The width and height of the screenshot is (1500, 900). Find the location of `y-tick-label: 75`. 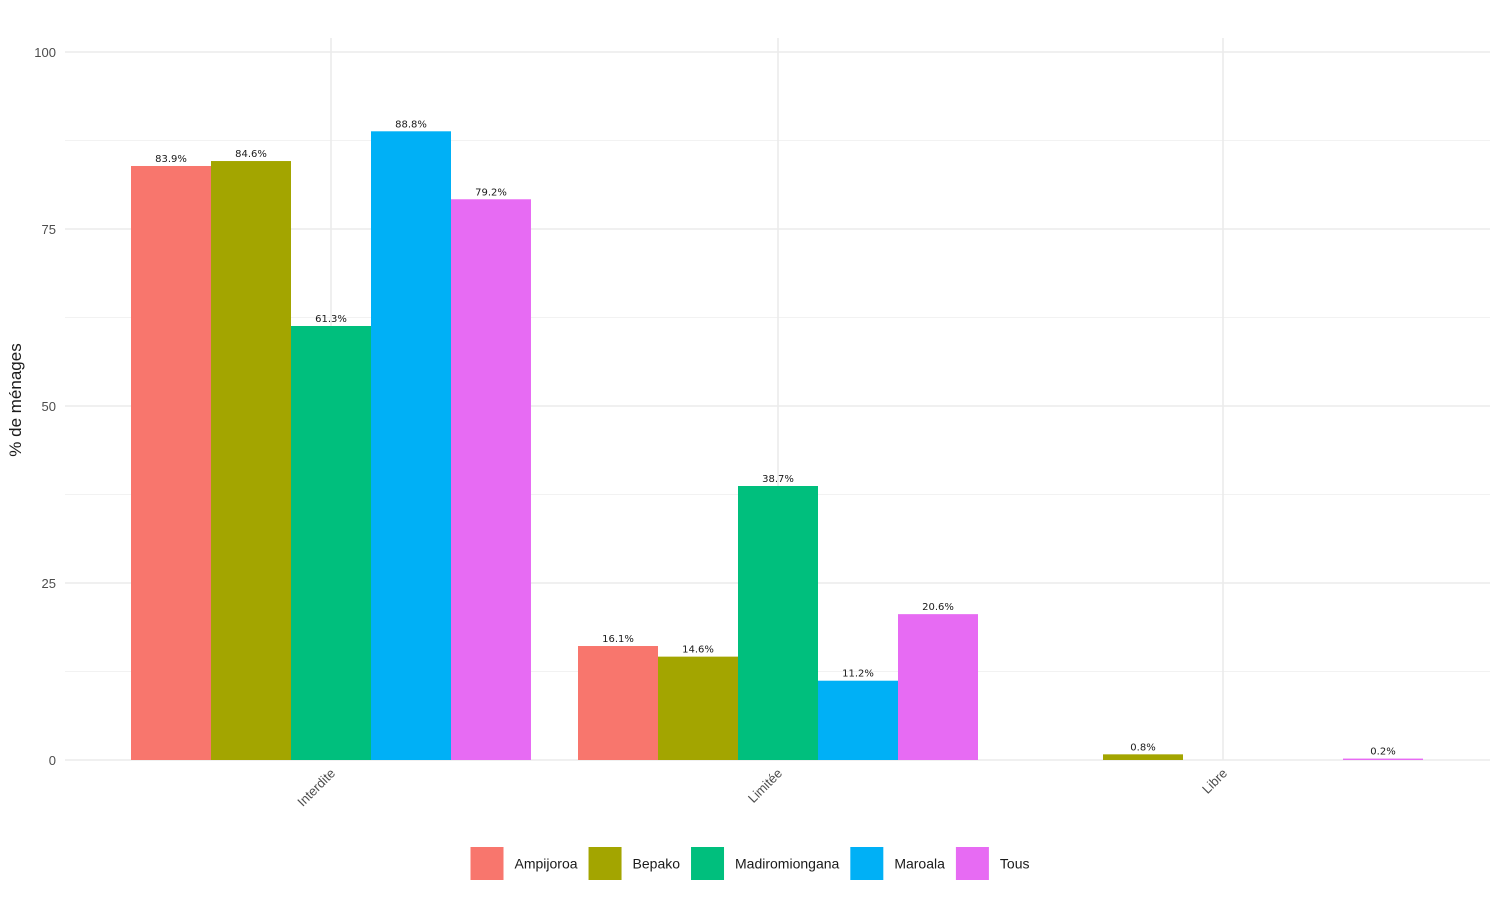

y-tick-label: 75 is located at coordinates (49, 229).